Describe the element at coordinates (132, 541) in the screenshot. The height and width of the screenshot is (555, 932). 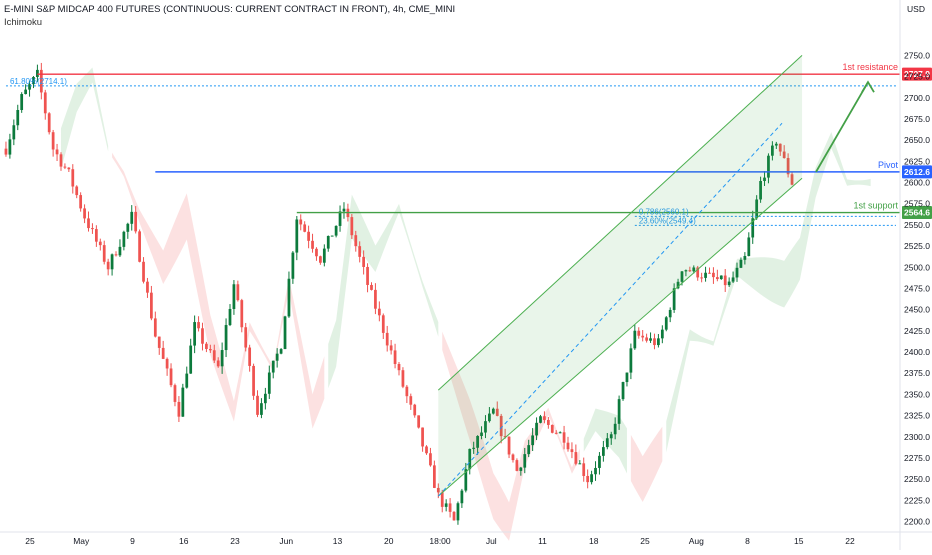
I see `x-tick-label: 9` at that location.